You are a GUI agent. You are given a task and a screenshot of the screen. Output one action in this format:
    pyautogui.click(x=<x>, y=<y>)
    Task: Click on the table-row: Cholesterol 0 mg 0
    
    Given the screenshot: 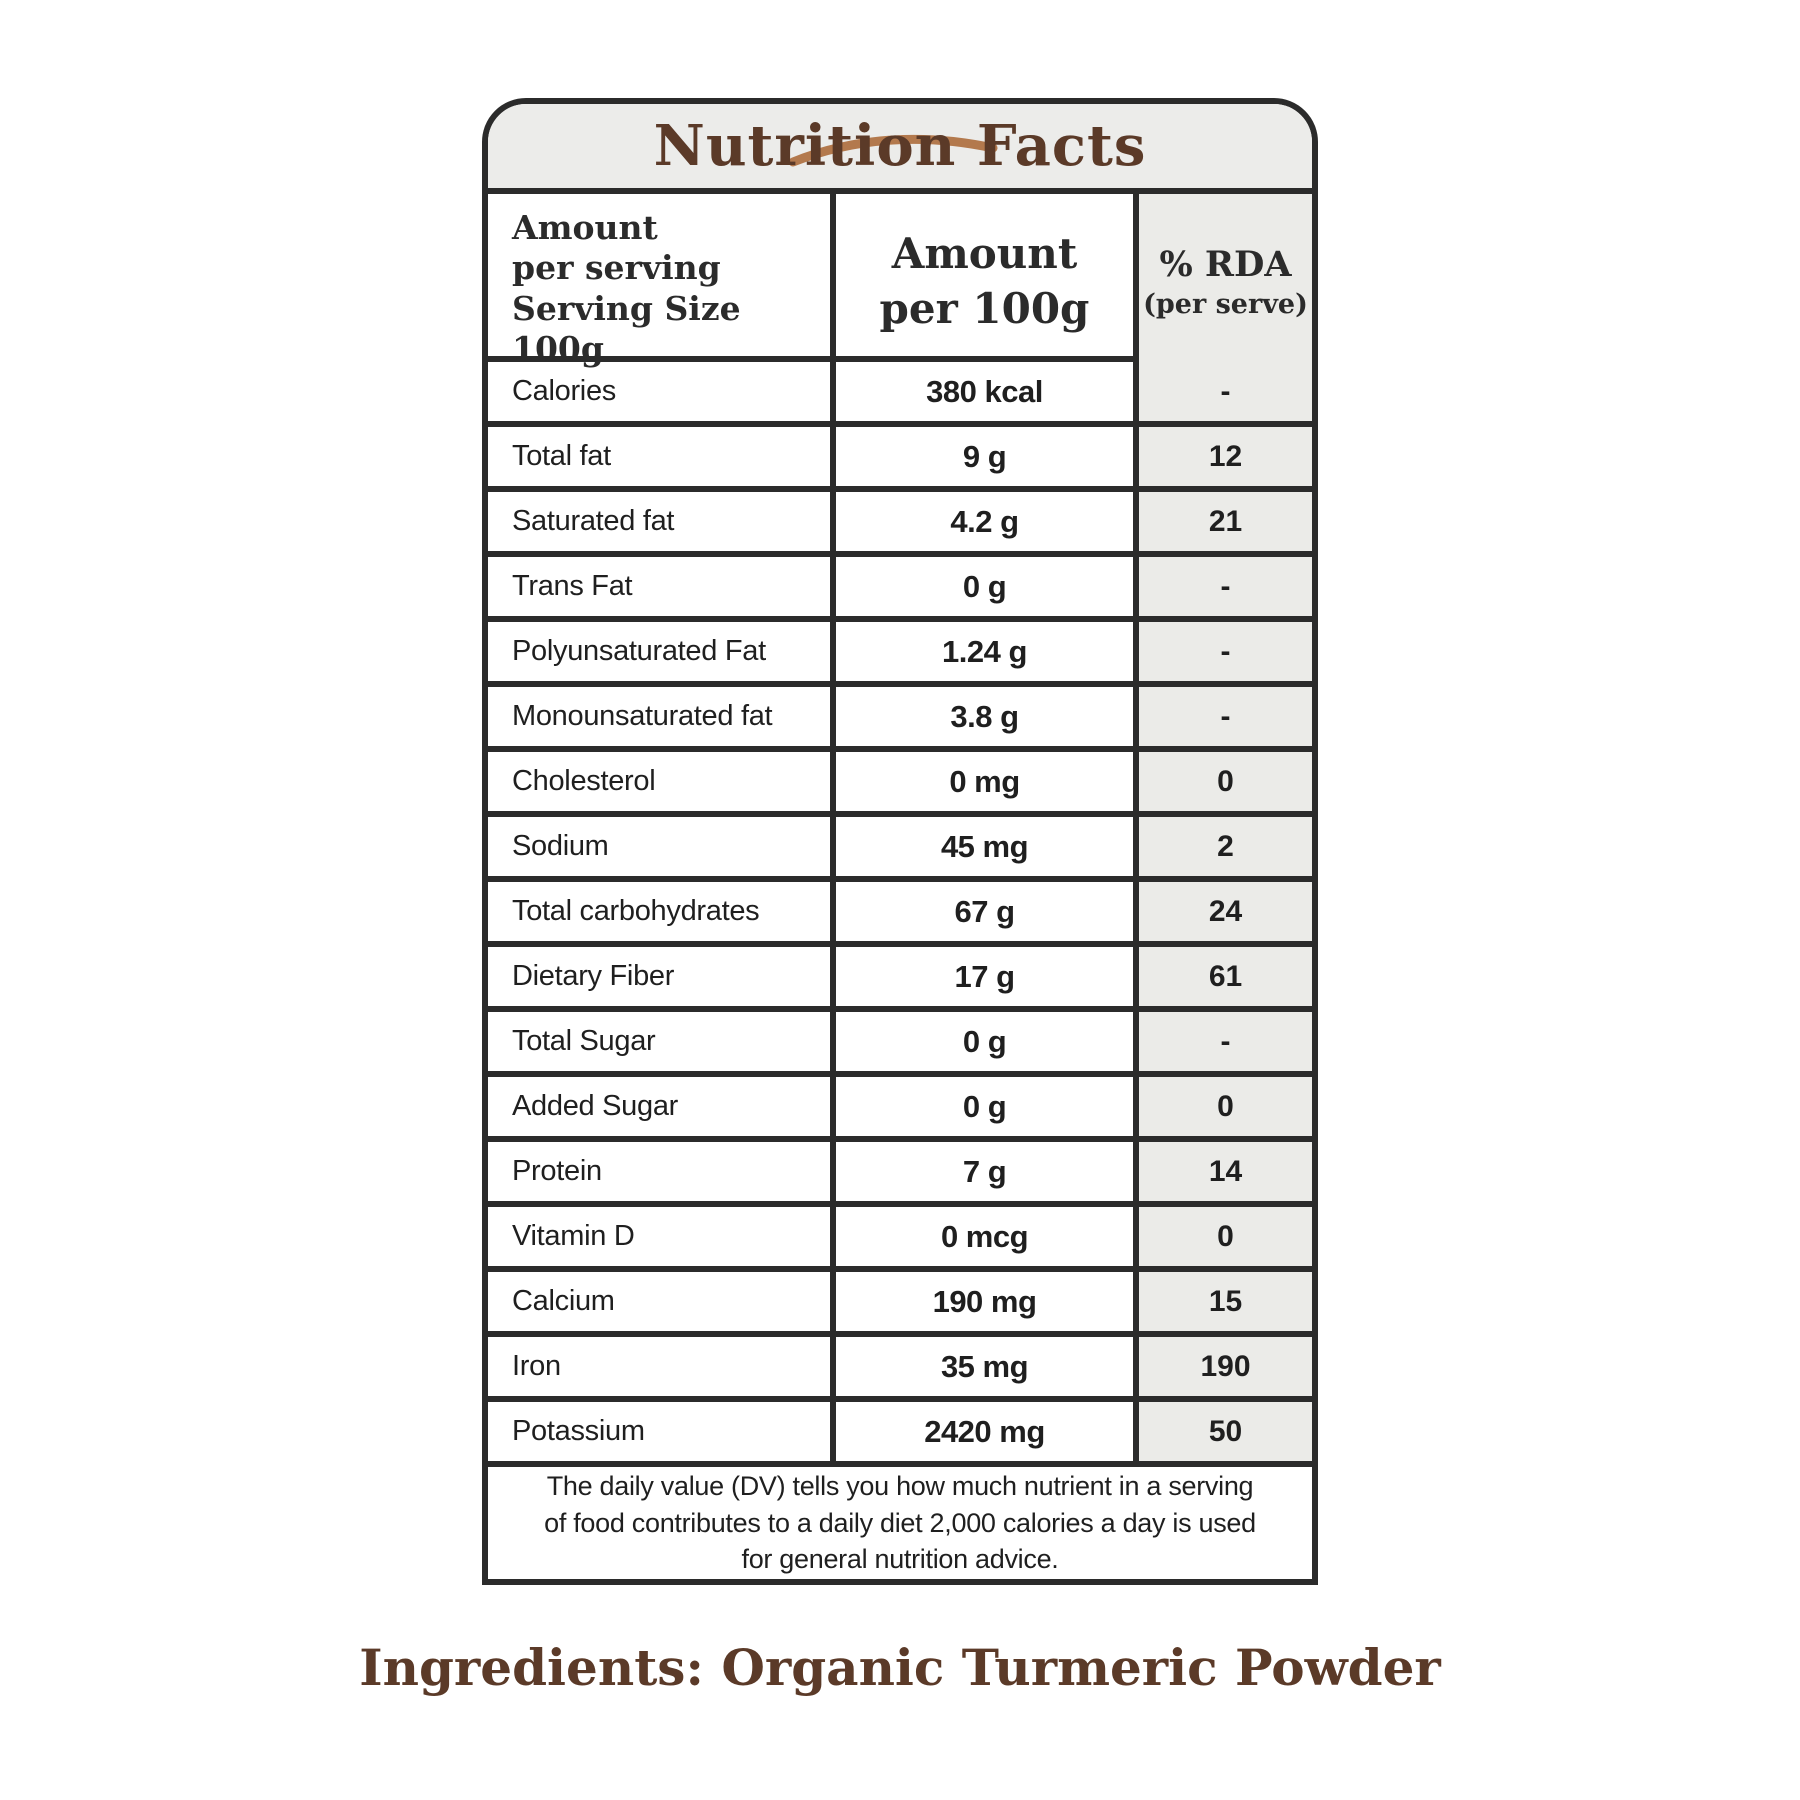 What is the action you would take?
    pyautogui.click(x=900, y=784)
    